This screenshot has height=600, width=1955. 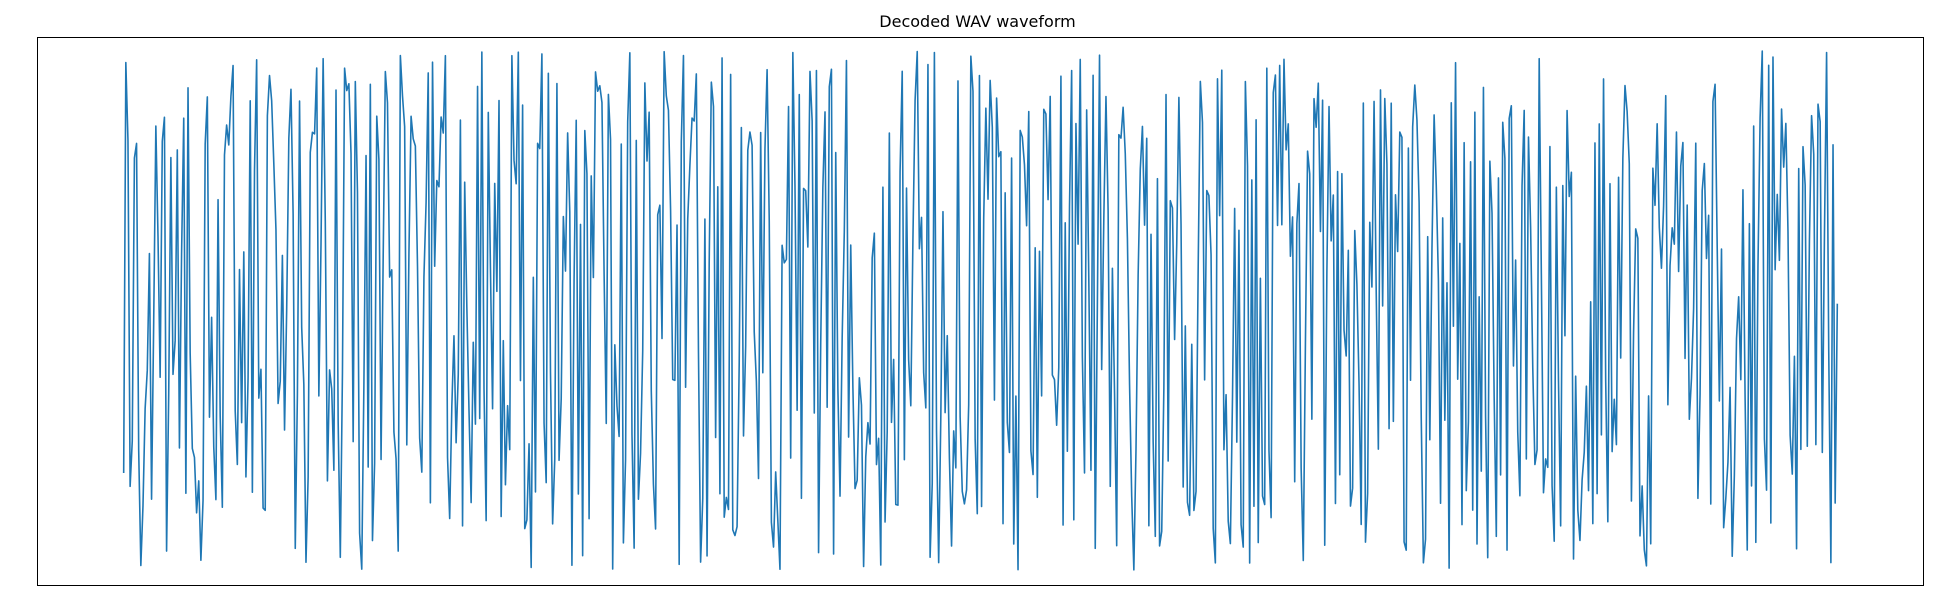 I want to click on chart-title: Decoded WAV waveform, so click(x=977, y=21).